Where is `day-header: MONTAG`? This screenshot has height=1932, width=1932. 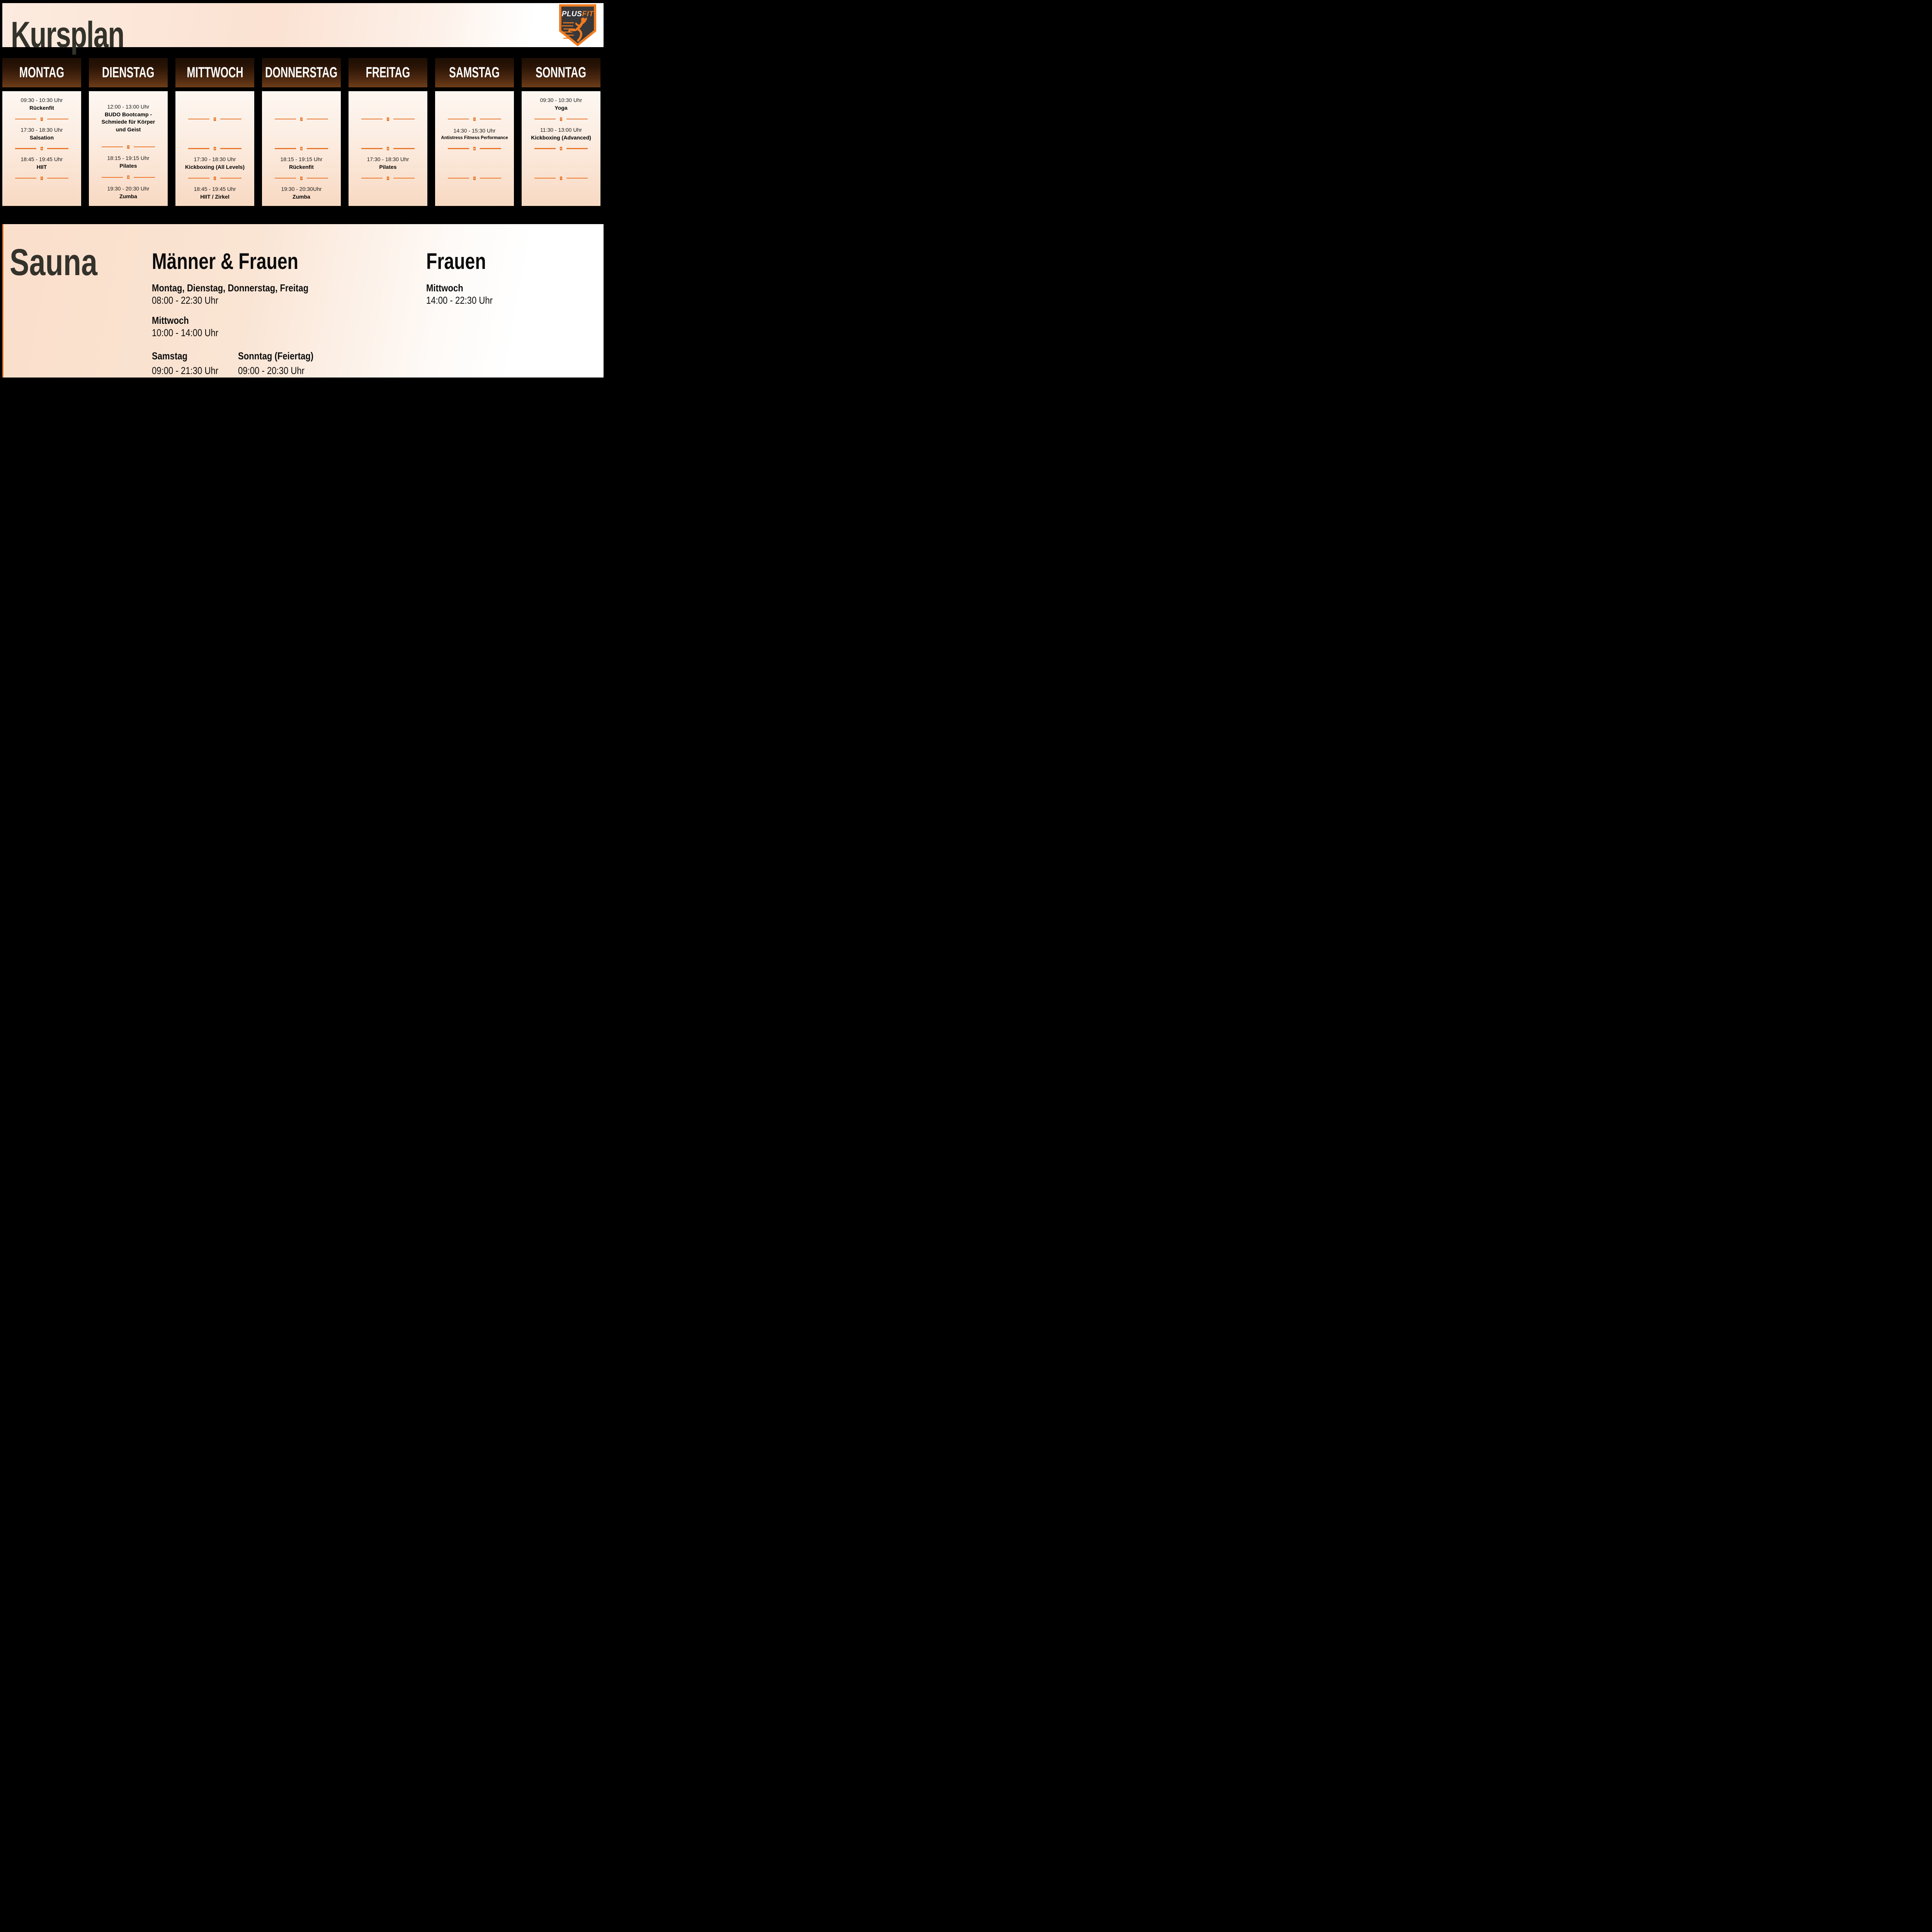 day-header: MONTAG is located at coordinates (41, 73).